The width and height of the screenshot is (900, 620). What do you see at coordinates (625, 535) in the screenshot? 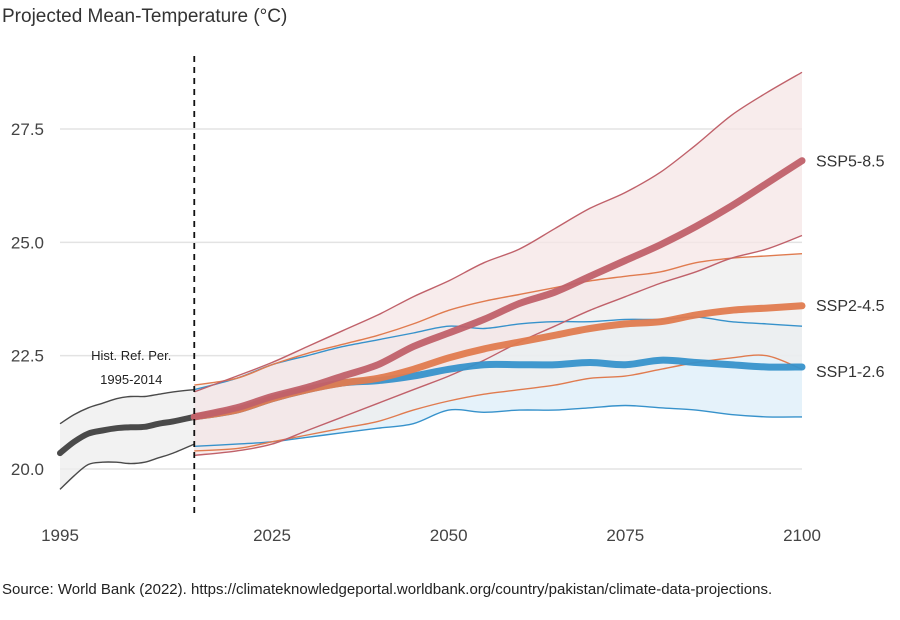
I see `x-tick-label: 2075` at bounding box center [625, 535].